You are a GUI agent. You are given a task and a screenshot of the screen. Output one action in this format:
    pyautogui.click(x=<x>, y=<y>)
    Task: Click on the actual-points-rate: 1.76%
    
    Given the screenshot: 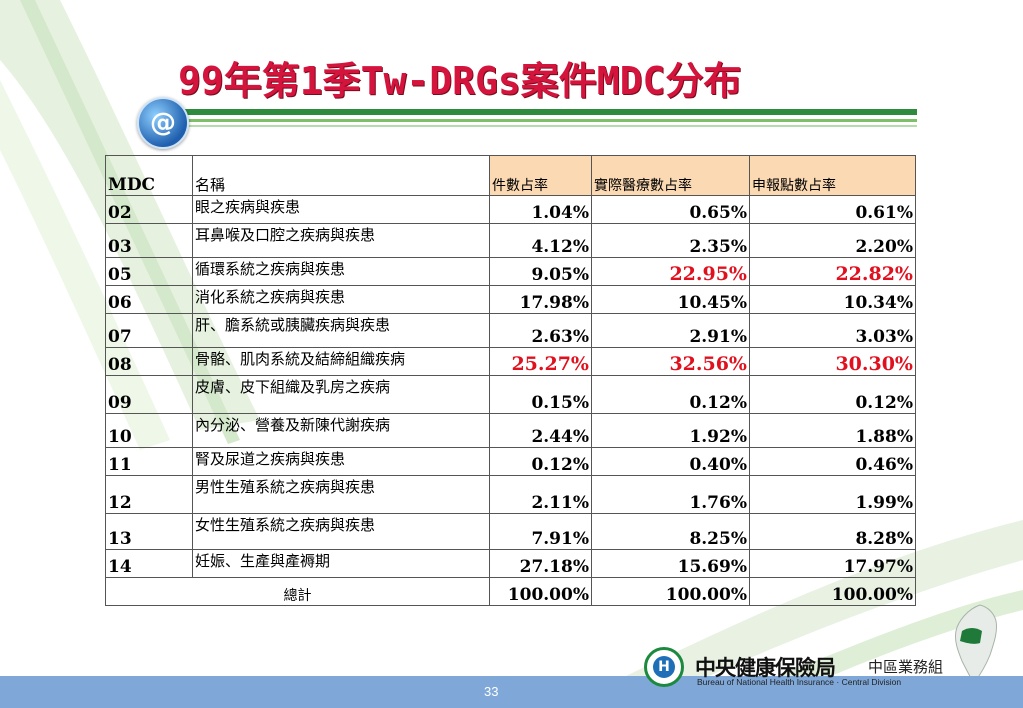 What is the action you would take?
    pyautogui.click(x=670, y=494)
    